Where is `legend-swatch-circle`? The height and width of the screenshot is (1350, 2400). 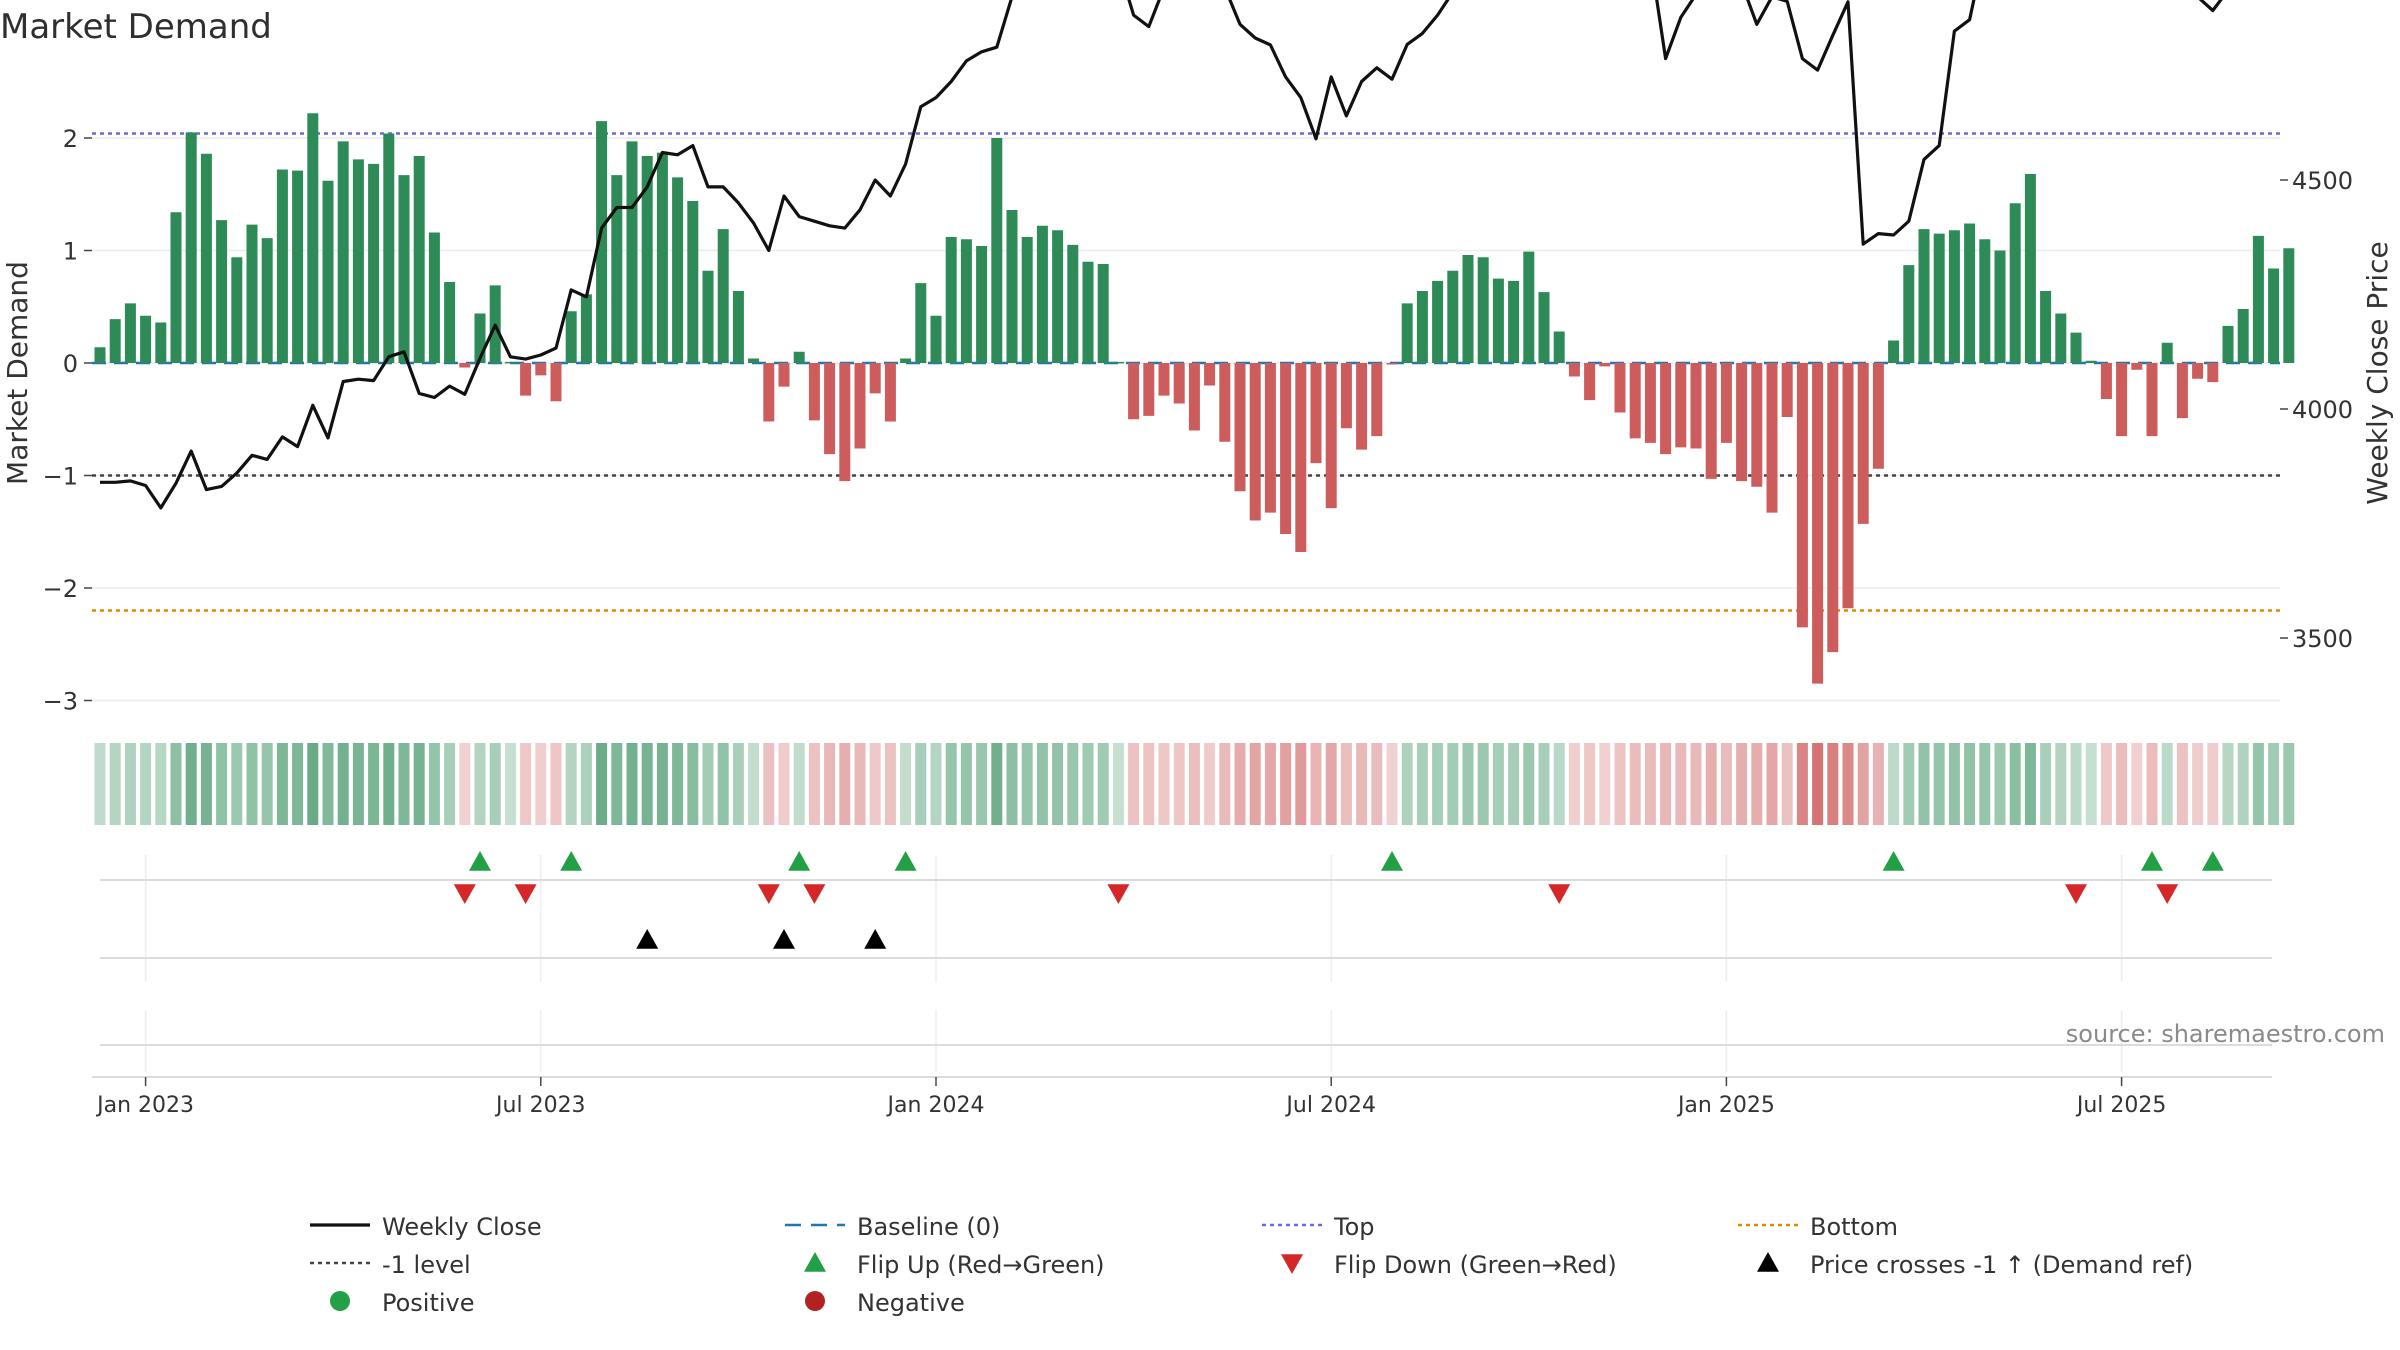
legend-swatch-circle is located at coordinates (340, 1301).